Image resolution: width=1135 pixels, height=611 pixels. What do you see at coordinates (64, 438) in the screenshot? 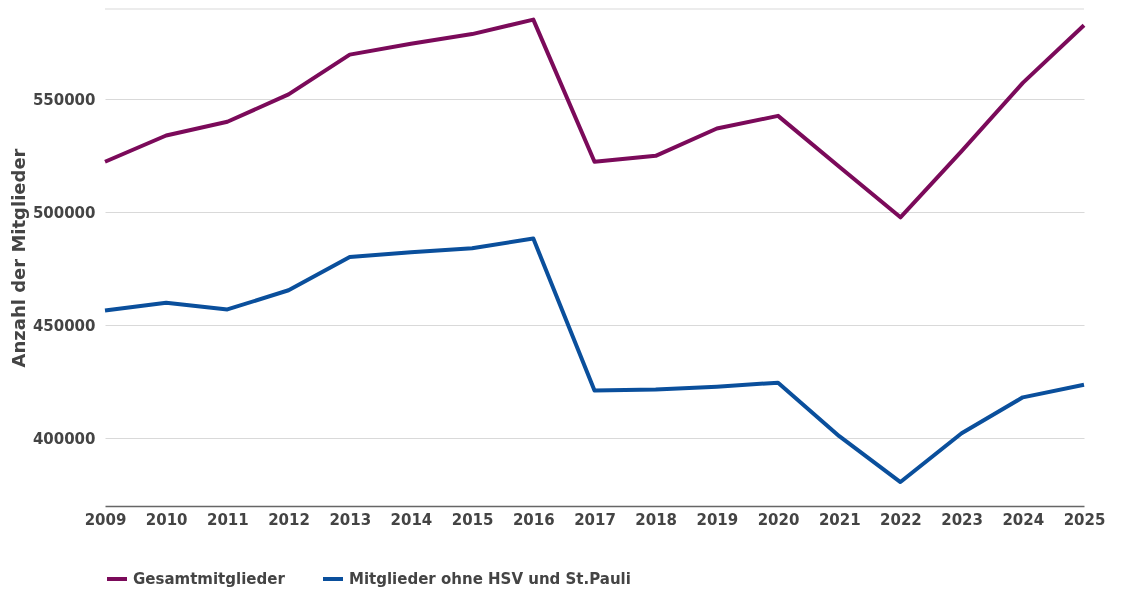
I see `y-tick-label: 400000` at bounding box center [64, 438].